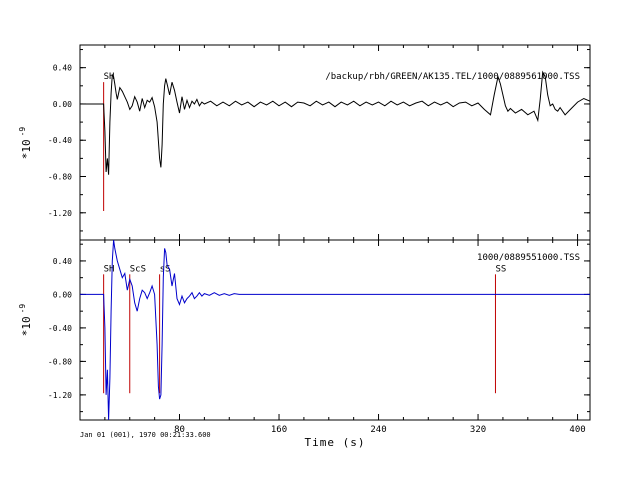 The height and width of the screenshot is (480, 640). What do you see at coordinates (528, 258) in the screenshot?
I see `bottom-trace-title: 1000/0889551000.TSS` at bounding box center [528, 258].